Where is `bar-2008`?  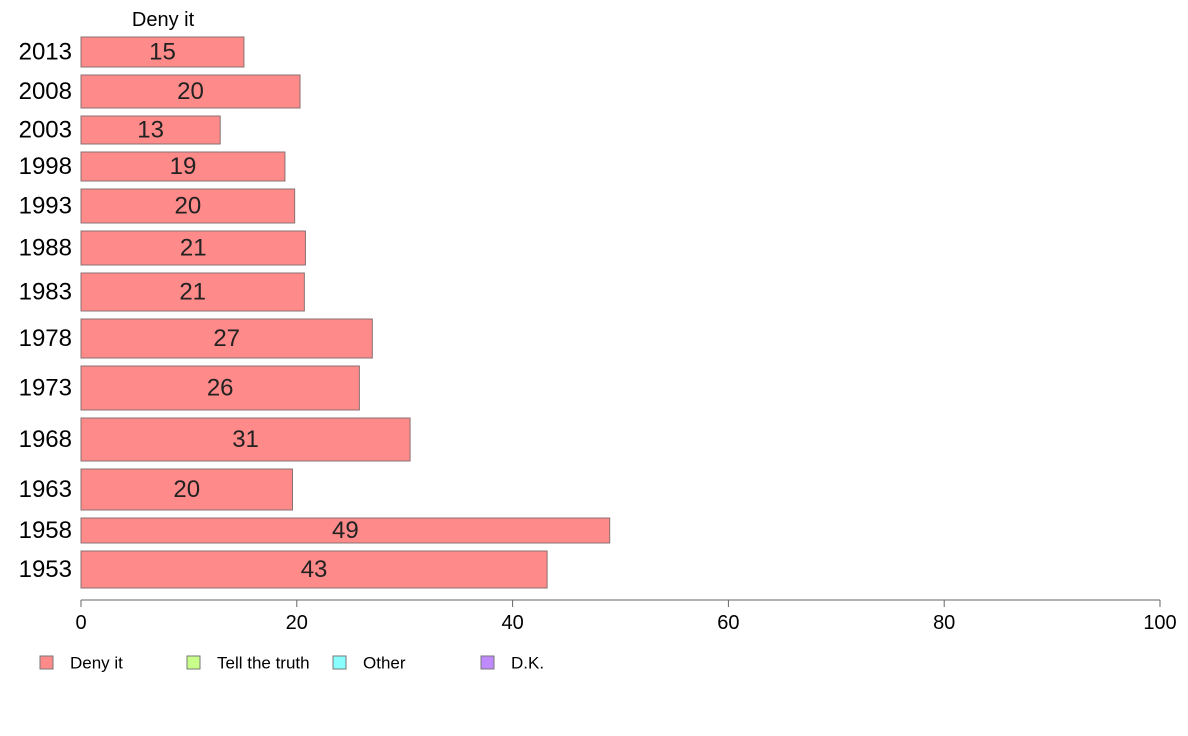
bar-2008 is located at coordinates (190, 91).